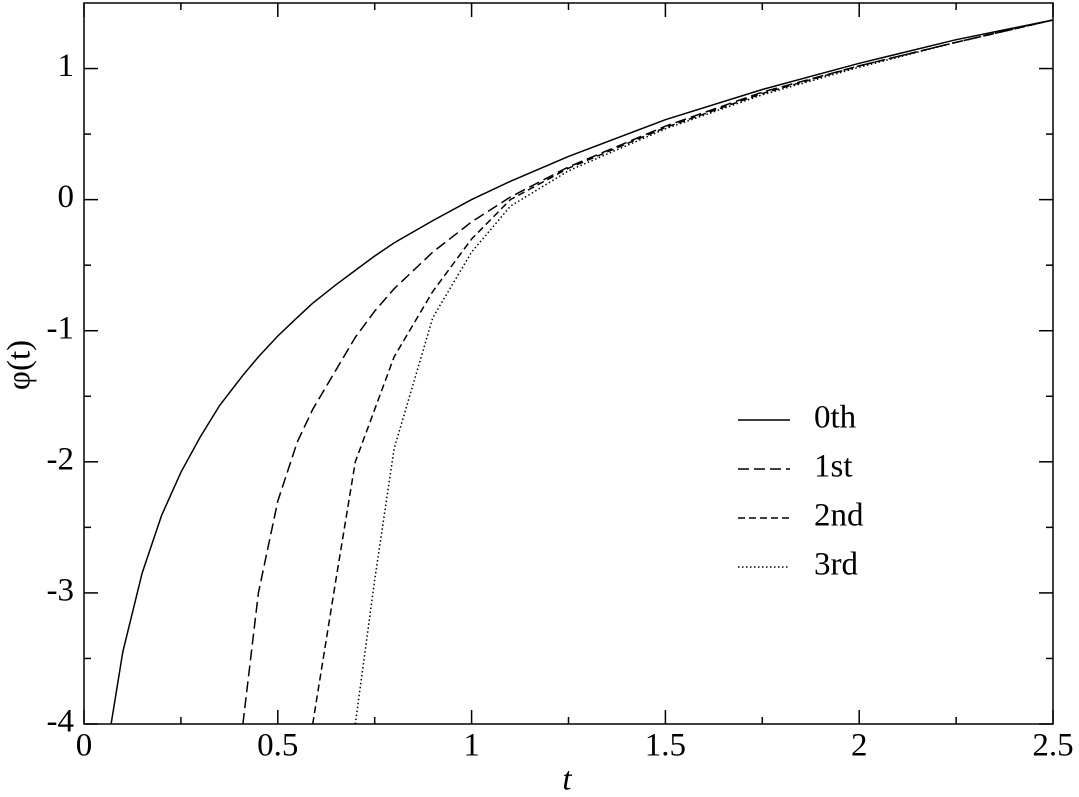  What do you see at coordinates (61, 722) in the screenshot?
I see `y-tick-label: -4` at bounding box center [61, 722].